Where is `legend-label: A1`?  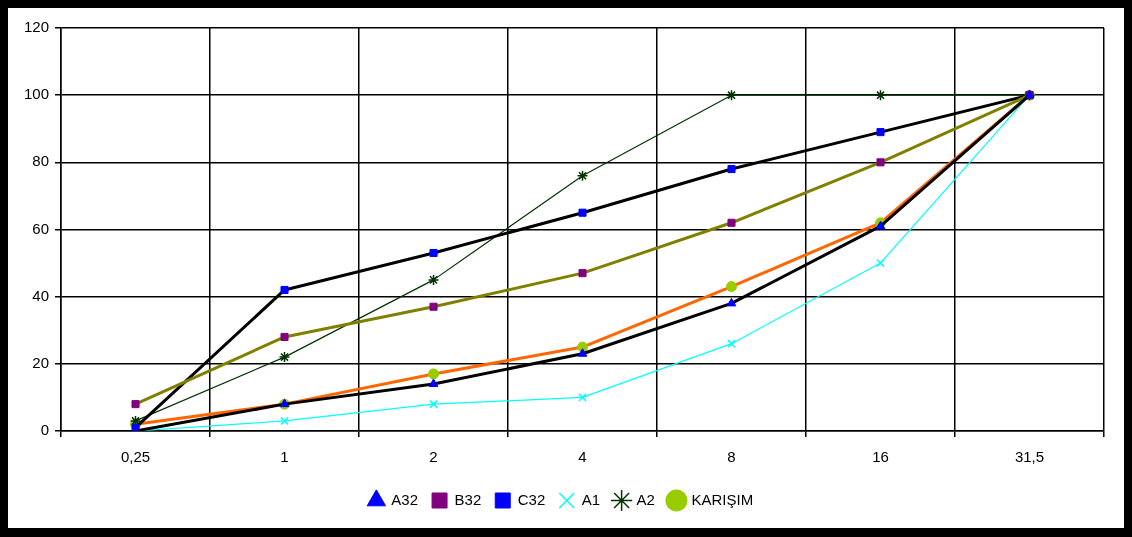 legend-label: A1 is located at coordinates (591, 499).